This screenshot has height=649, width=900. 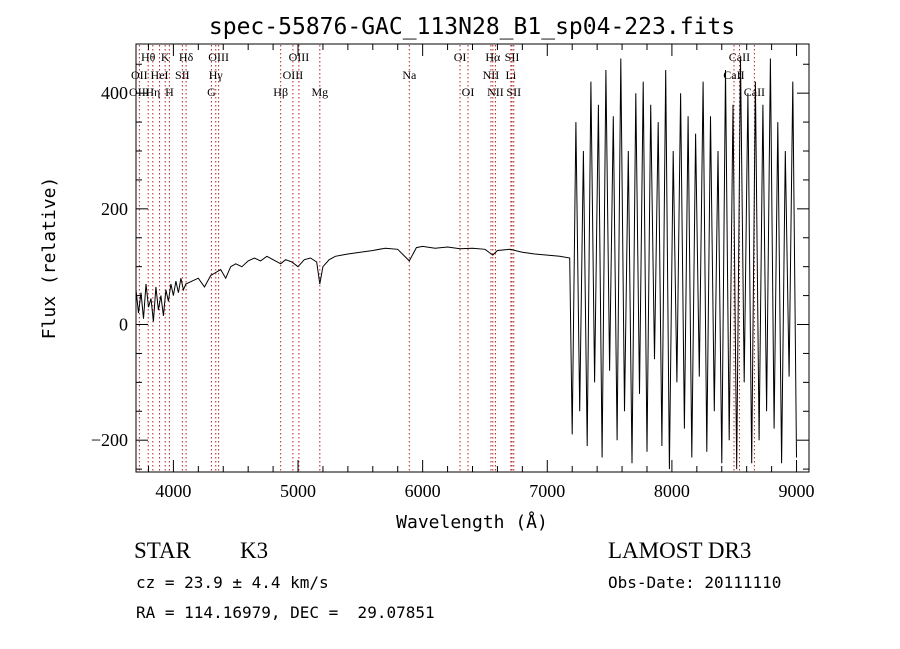 I want to click on x-tick-label-1: 5000, so click(x=298, y=491).